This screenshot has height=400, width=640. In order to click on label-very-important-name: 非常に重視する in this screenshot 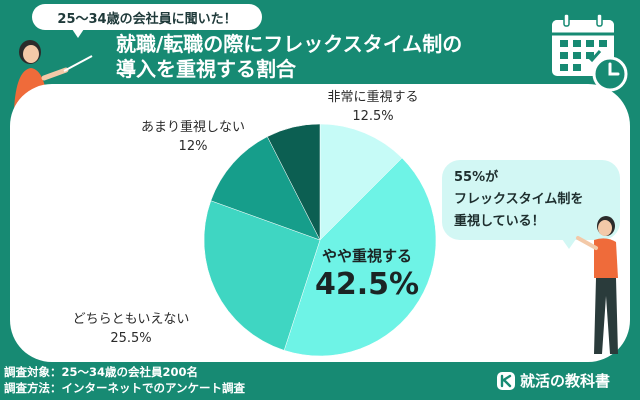, I will do `click(373, 97)`.